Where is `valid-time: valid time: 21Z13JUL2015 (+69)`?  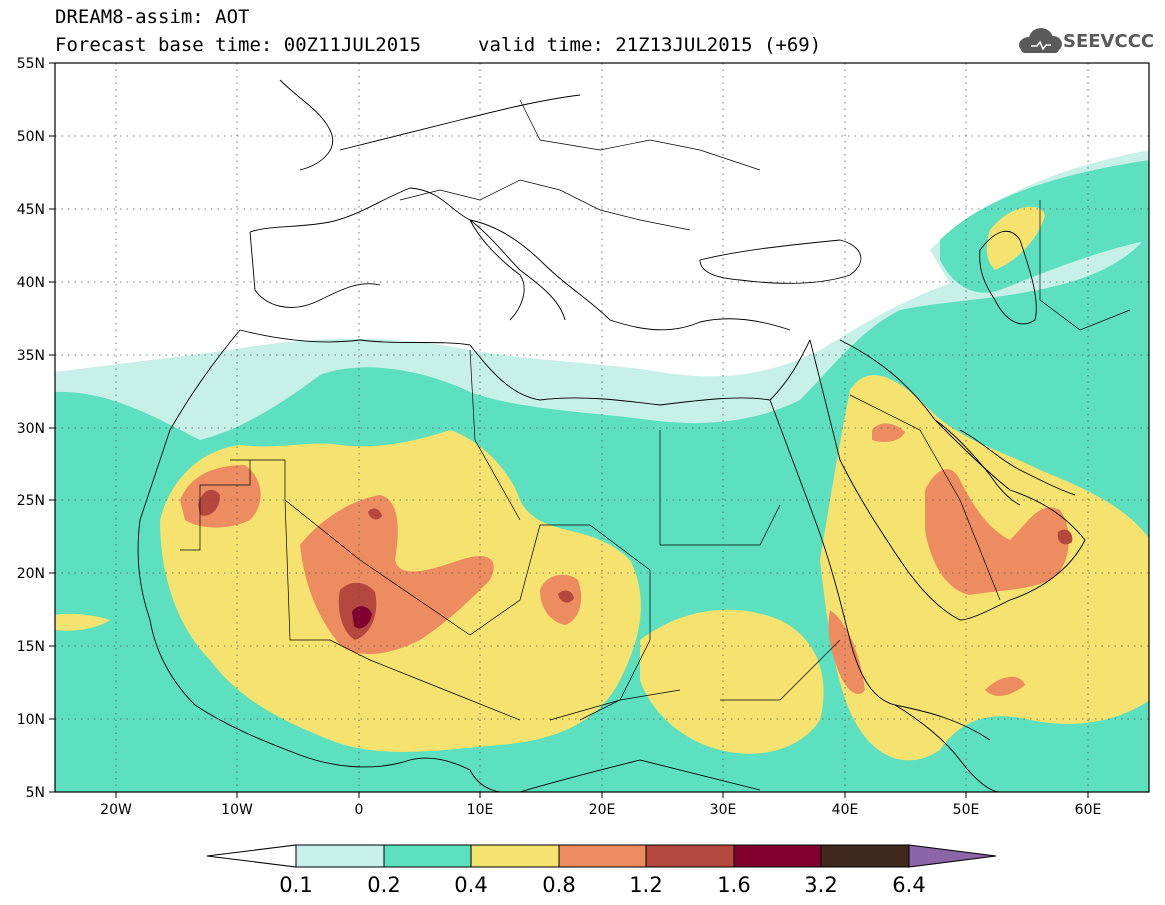
valid-time: valid time: 21Z13JUL2015 (+69) is located at coordinates (650, 45).